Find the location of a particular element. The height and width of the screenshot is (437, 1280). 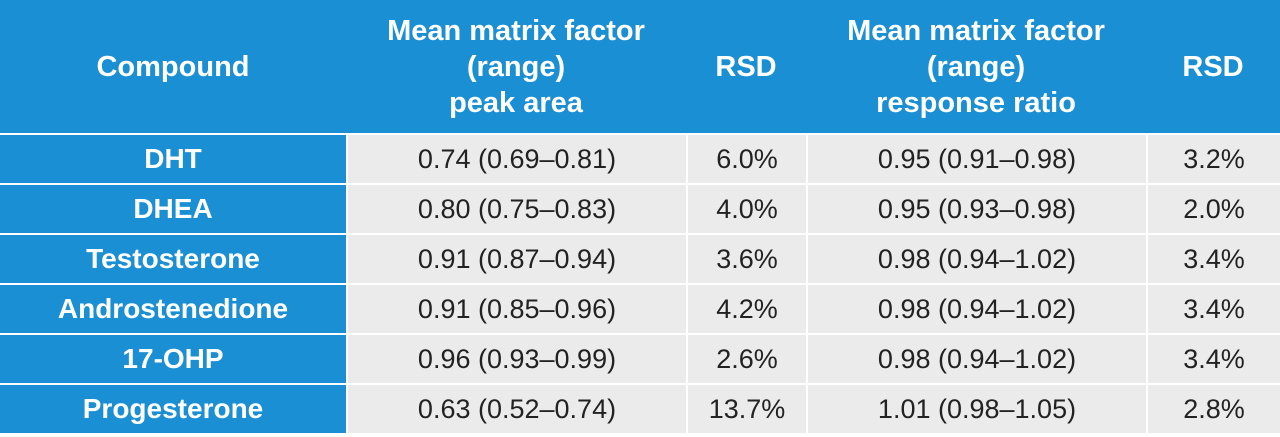

mmf-peak-area-cell: 0.91 (0.85–0.96) is located at coordinates (516, 310).